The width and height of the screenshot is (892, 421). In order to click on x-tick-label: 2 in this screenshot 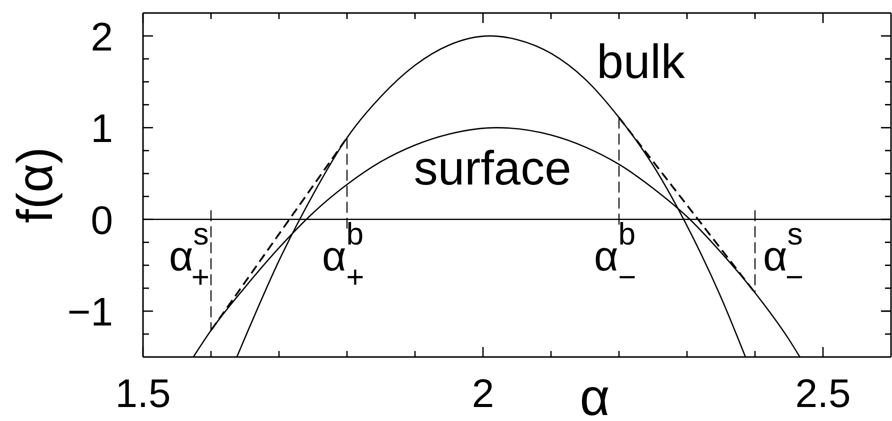, I will do `click(483, 394)`.